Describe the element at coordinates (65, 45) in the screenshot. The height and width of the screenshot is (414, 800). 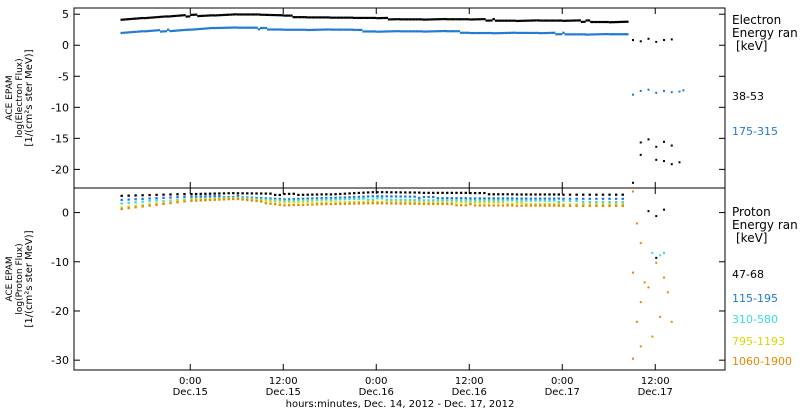
I see `ytick-label-0-1: 0` at that location.